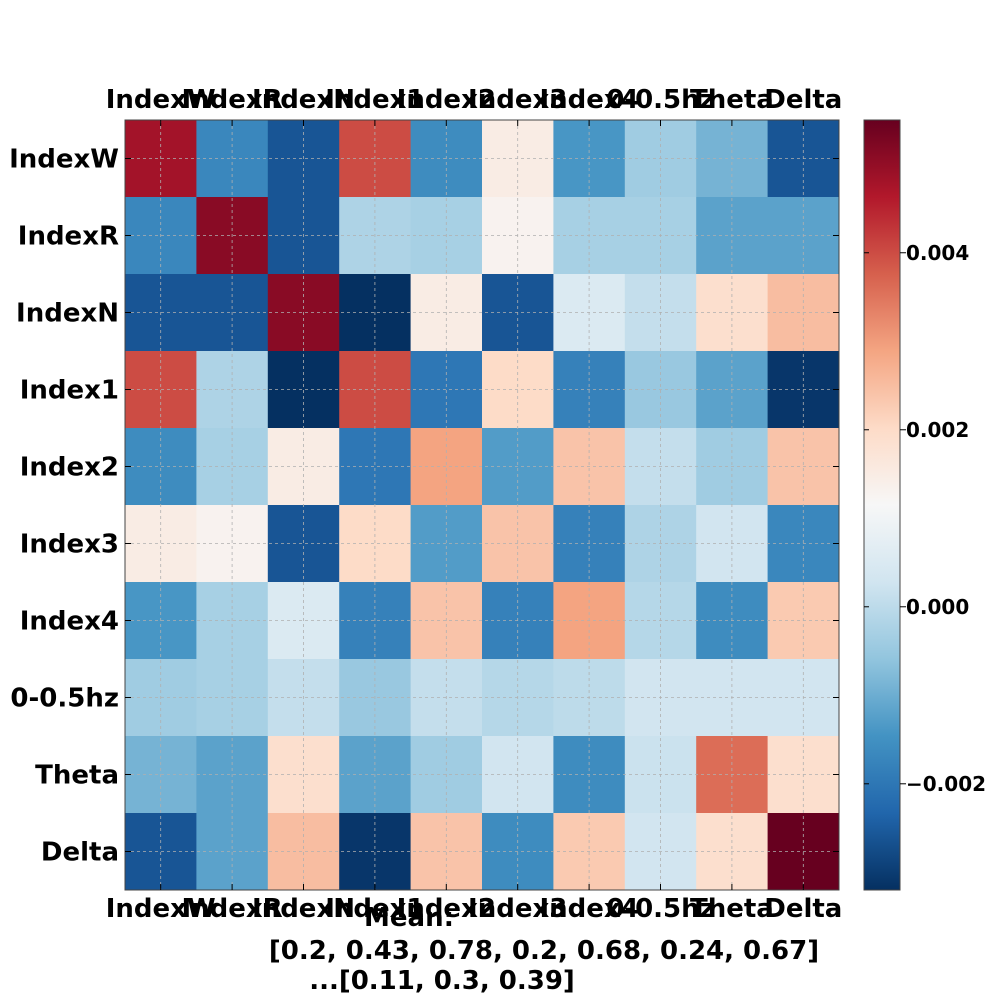 This screenshot has height=1000, width=1000. I want to click on col-label-bottom-4: Index2, so click(446, 909).